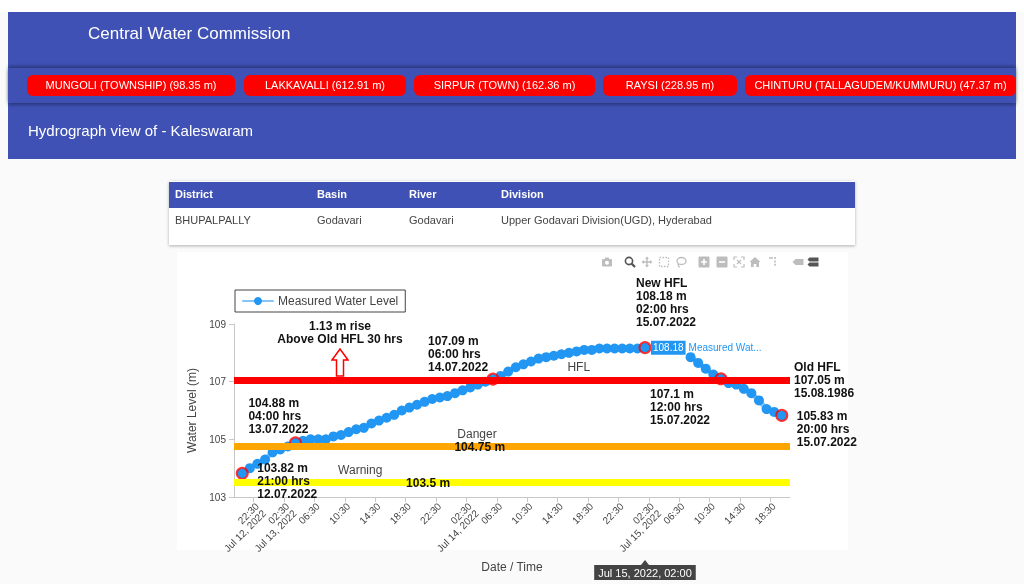 This screenshot has height=584, width=1024. What do you see at coordinates (192, 410) in the screenshot?
I see `y-axis-title: Water Level (m)` at bounding box center [192, 410].